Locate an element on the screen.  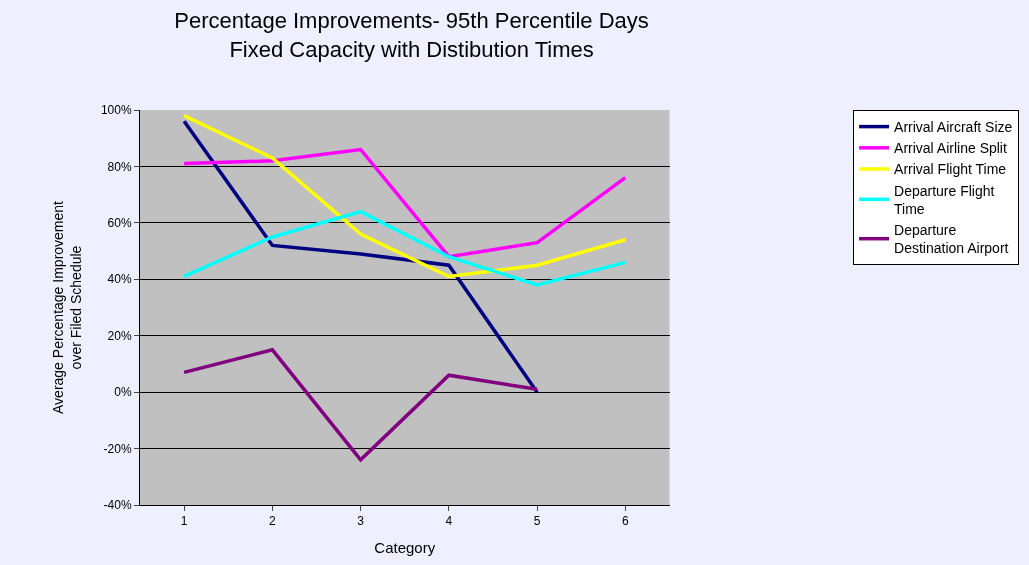
legend-label: Arrival Aircraft Size is located at coordinates (953, 127).